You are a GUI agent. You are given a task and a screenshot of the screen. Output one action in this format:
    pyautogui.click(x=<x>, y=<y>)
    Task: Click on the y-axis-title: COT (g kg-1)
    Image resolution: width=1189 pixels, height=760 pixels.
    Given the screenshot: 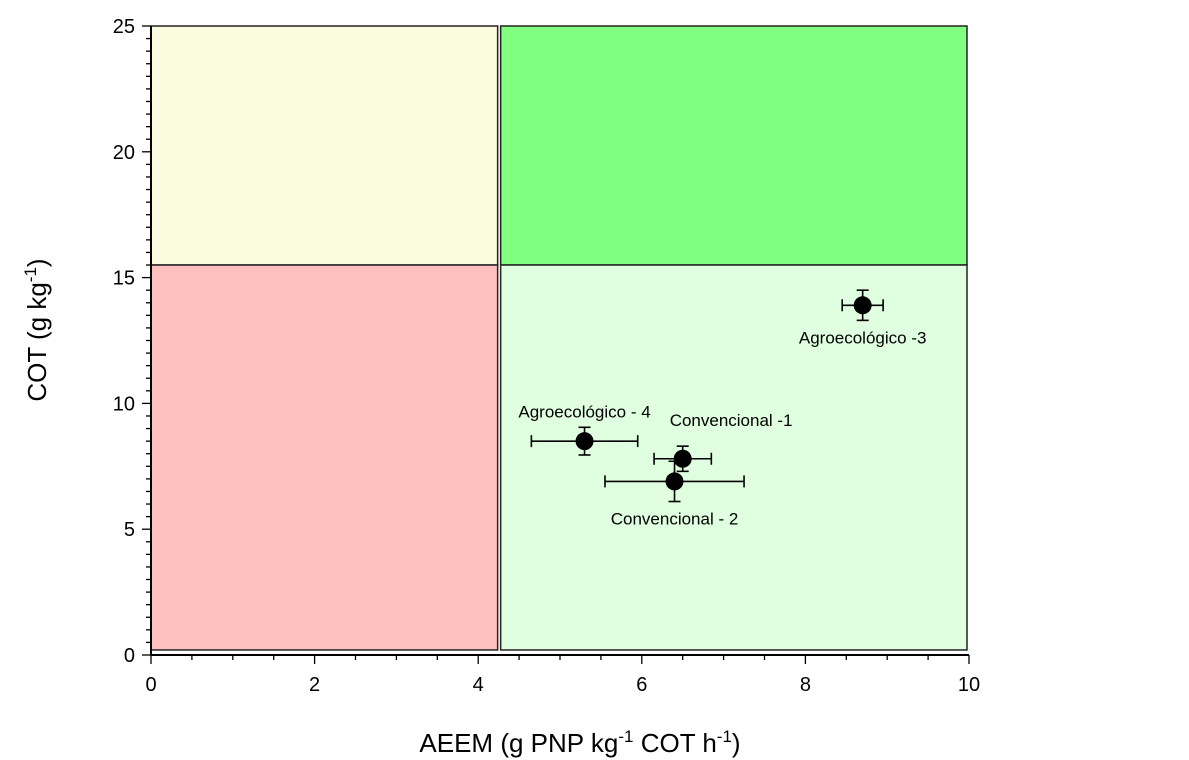 What is the action you would take?
    pyautogui.click(x=36, y=329)
    